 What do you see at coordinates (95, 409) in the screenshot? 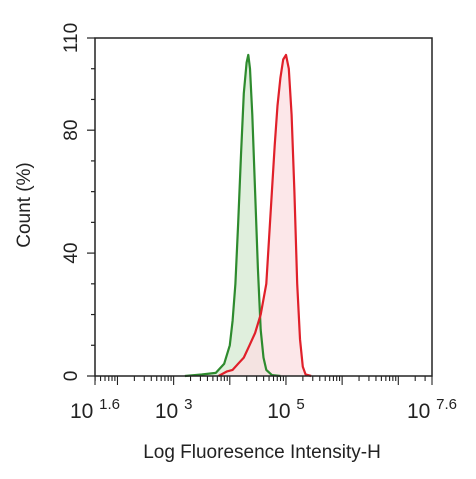
I see `x-tick-label: 10 1.6` at bounding box center [95, 409].